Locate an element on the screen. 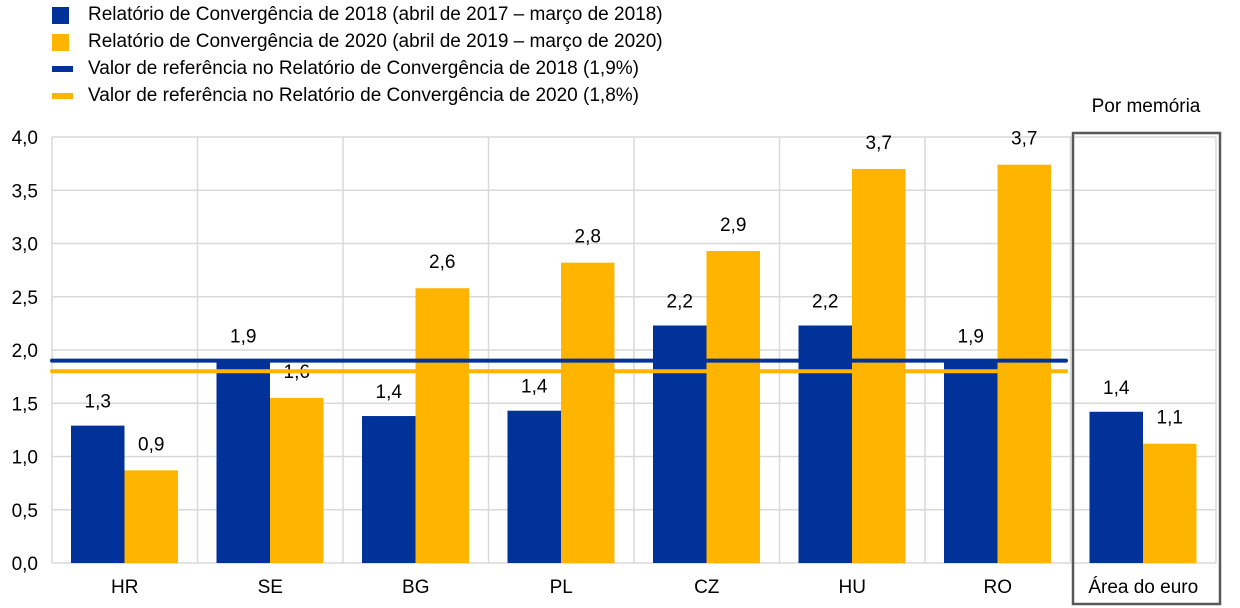  x-tick-label: HU is located at coordinates (852, 587).